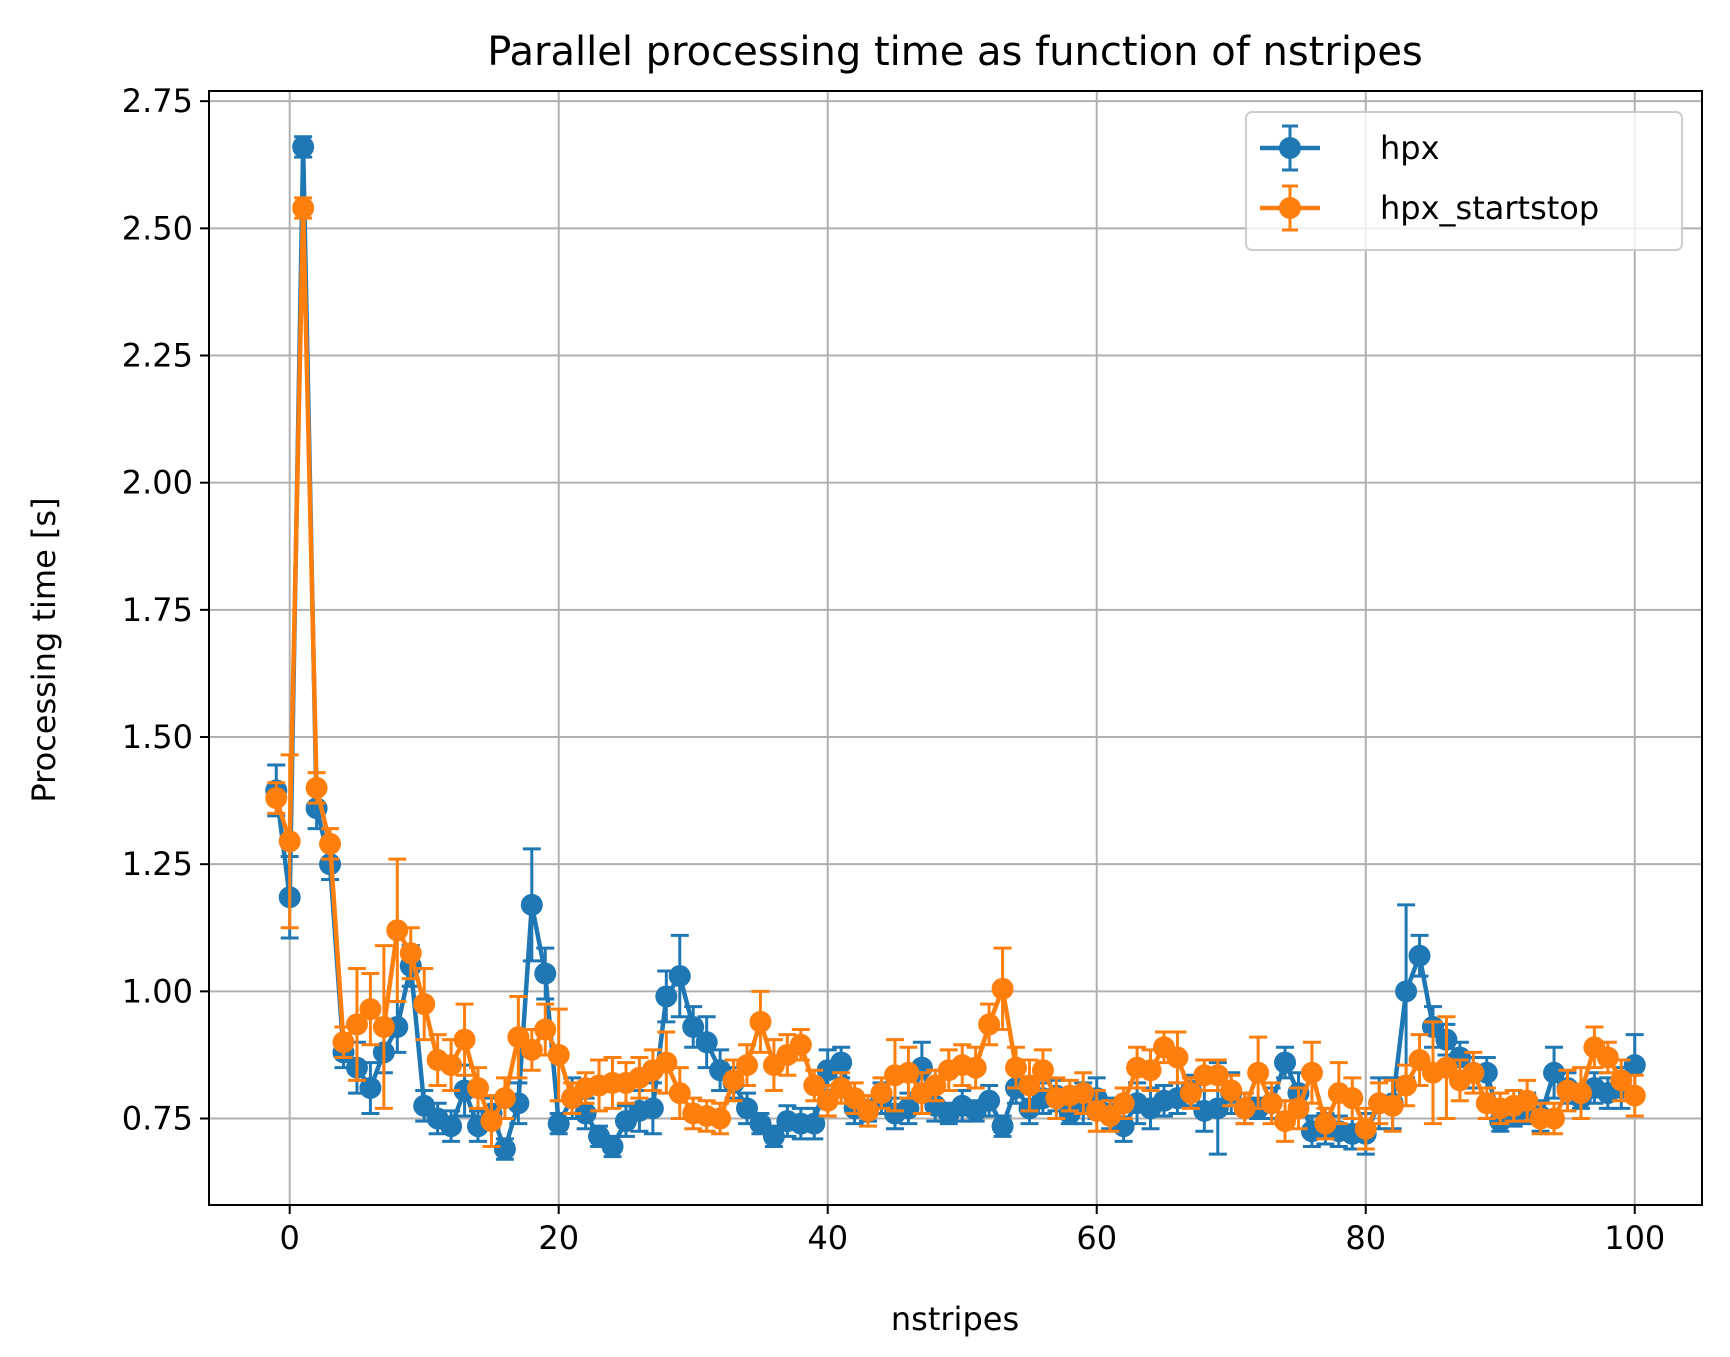 Image resolution: width=1730 pixels, height=1357 pixels. I want to click on x-tick-label: 100, so click(1634, 1238).